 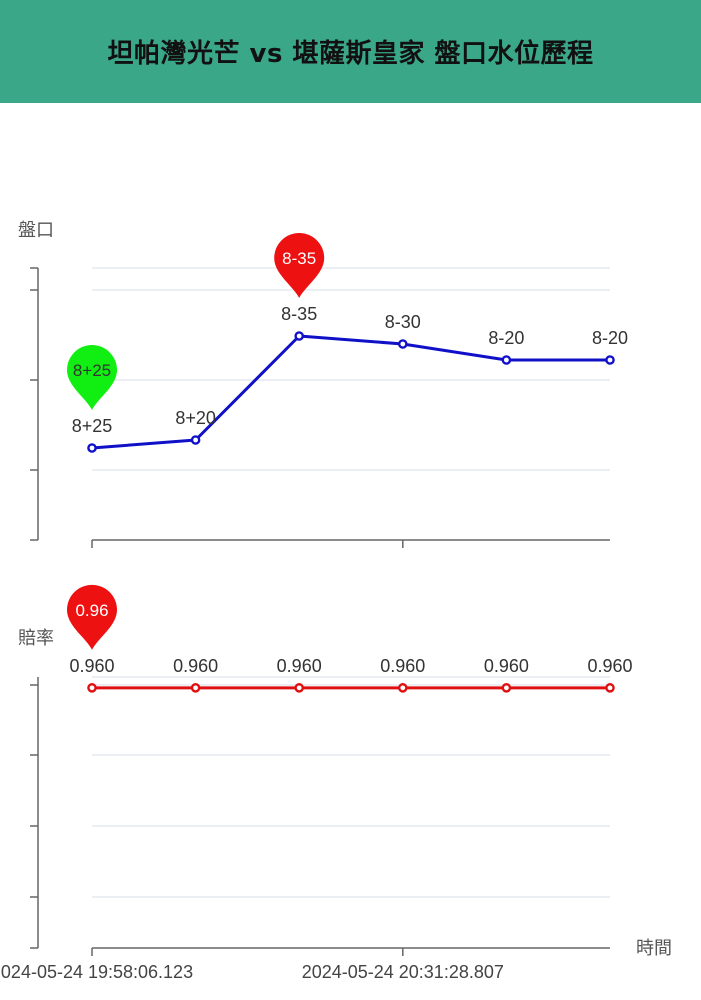 What do you see at coordinates (299, 258) in the screenshot?
I see `handicap-max-pin-label: 8-35` at bounding box center [299, 258].